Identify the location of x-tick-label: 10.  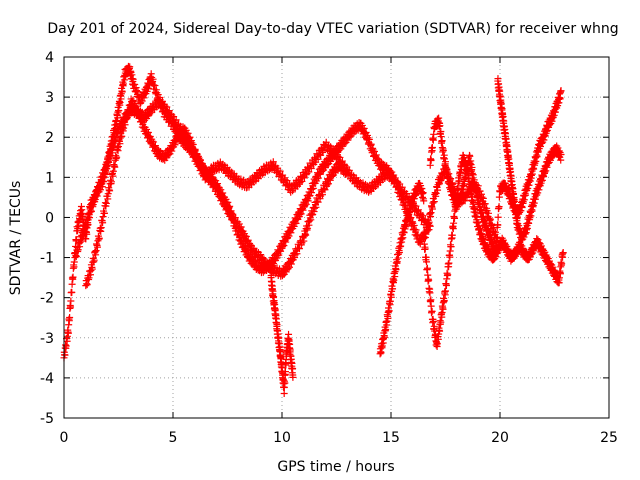
(282, 438).